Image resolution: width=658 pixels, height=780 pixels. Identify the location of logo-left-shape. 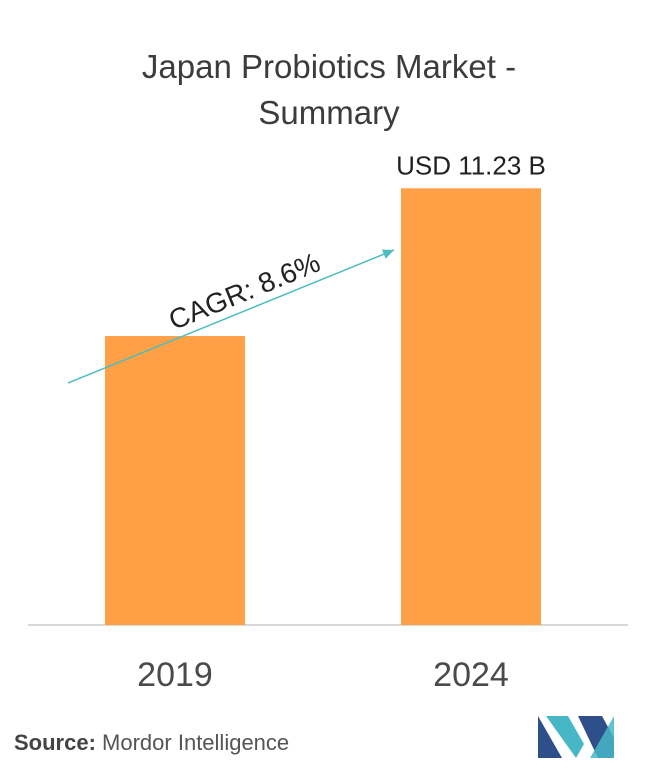
(550, 737).